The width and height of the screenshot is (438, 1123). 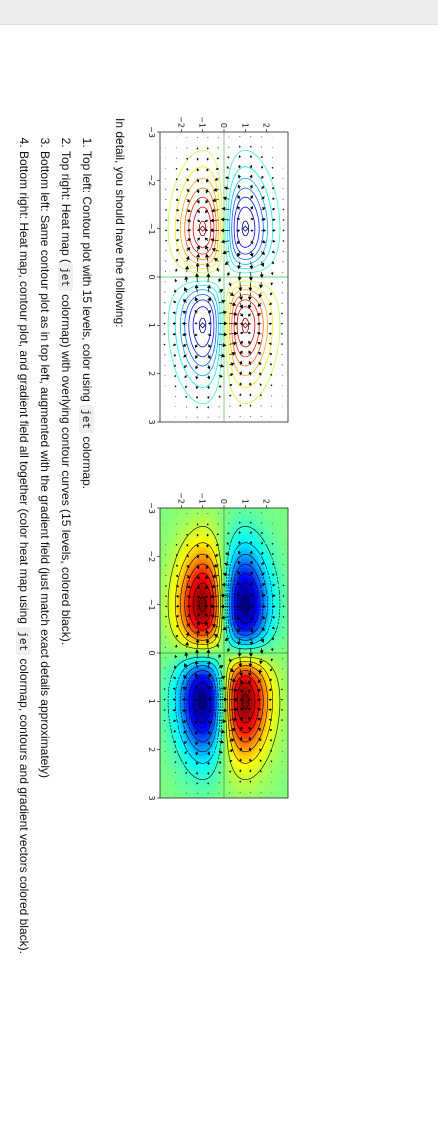 What do you see at coordinates (224, 277) in the screenshot?
I see `contour-line` at bounding box center [224, 277].